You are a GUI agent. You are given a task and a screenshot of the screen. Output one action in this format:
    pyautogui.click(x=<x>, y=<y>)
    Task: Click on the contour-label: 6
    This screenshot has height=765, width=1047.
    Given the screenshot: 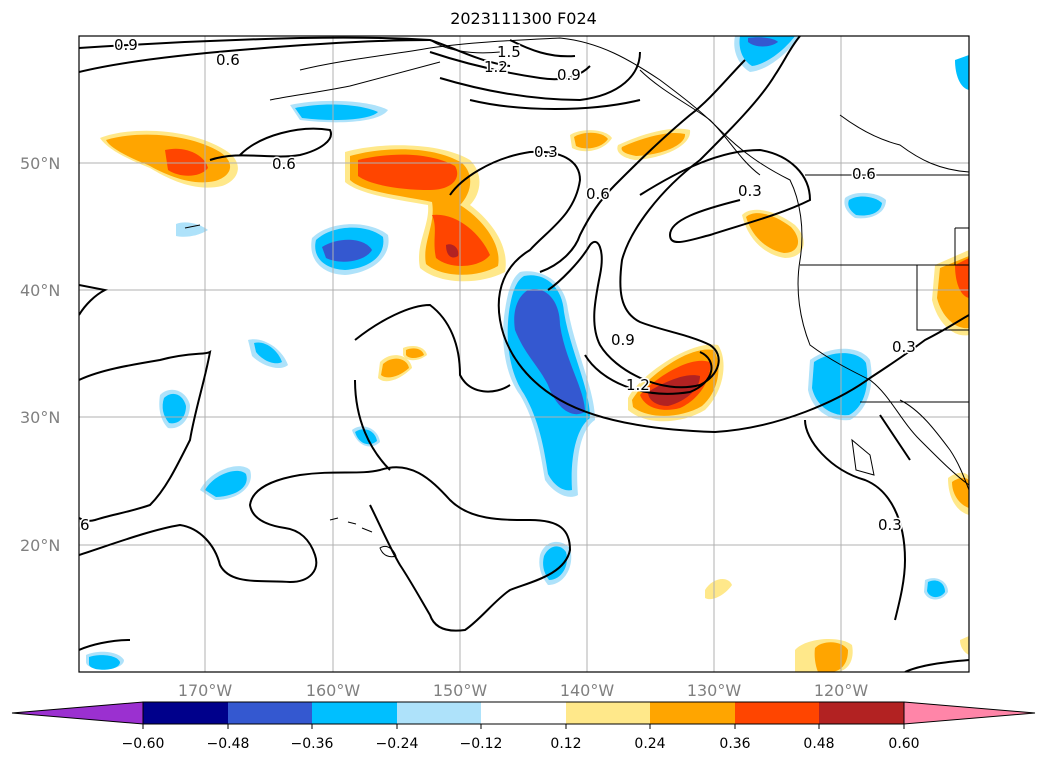 What is the action you would take?
    pyautogui.click(x=85, y=525)
    